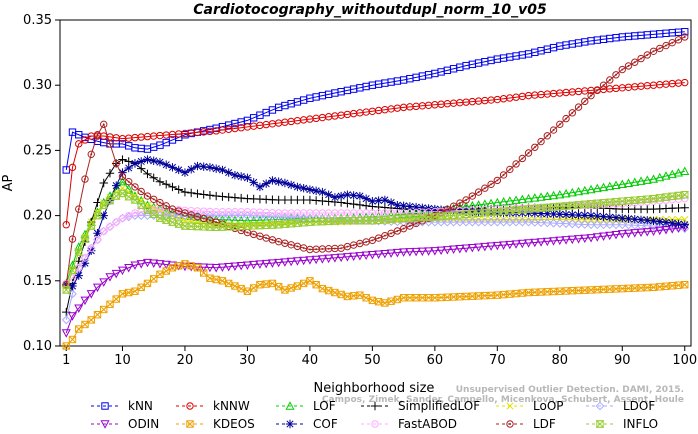  I want to click on legend-label-loop: LoOP, so click(548, 406).